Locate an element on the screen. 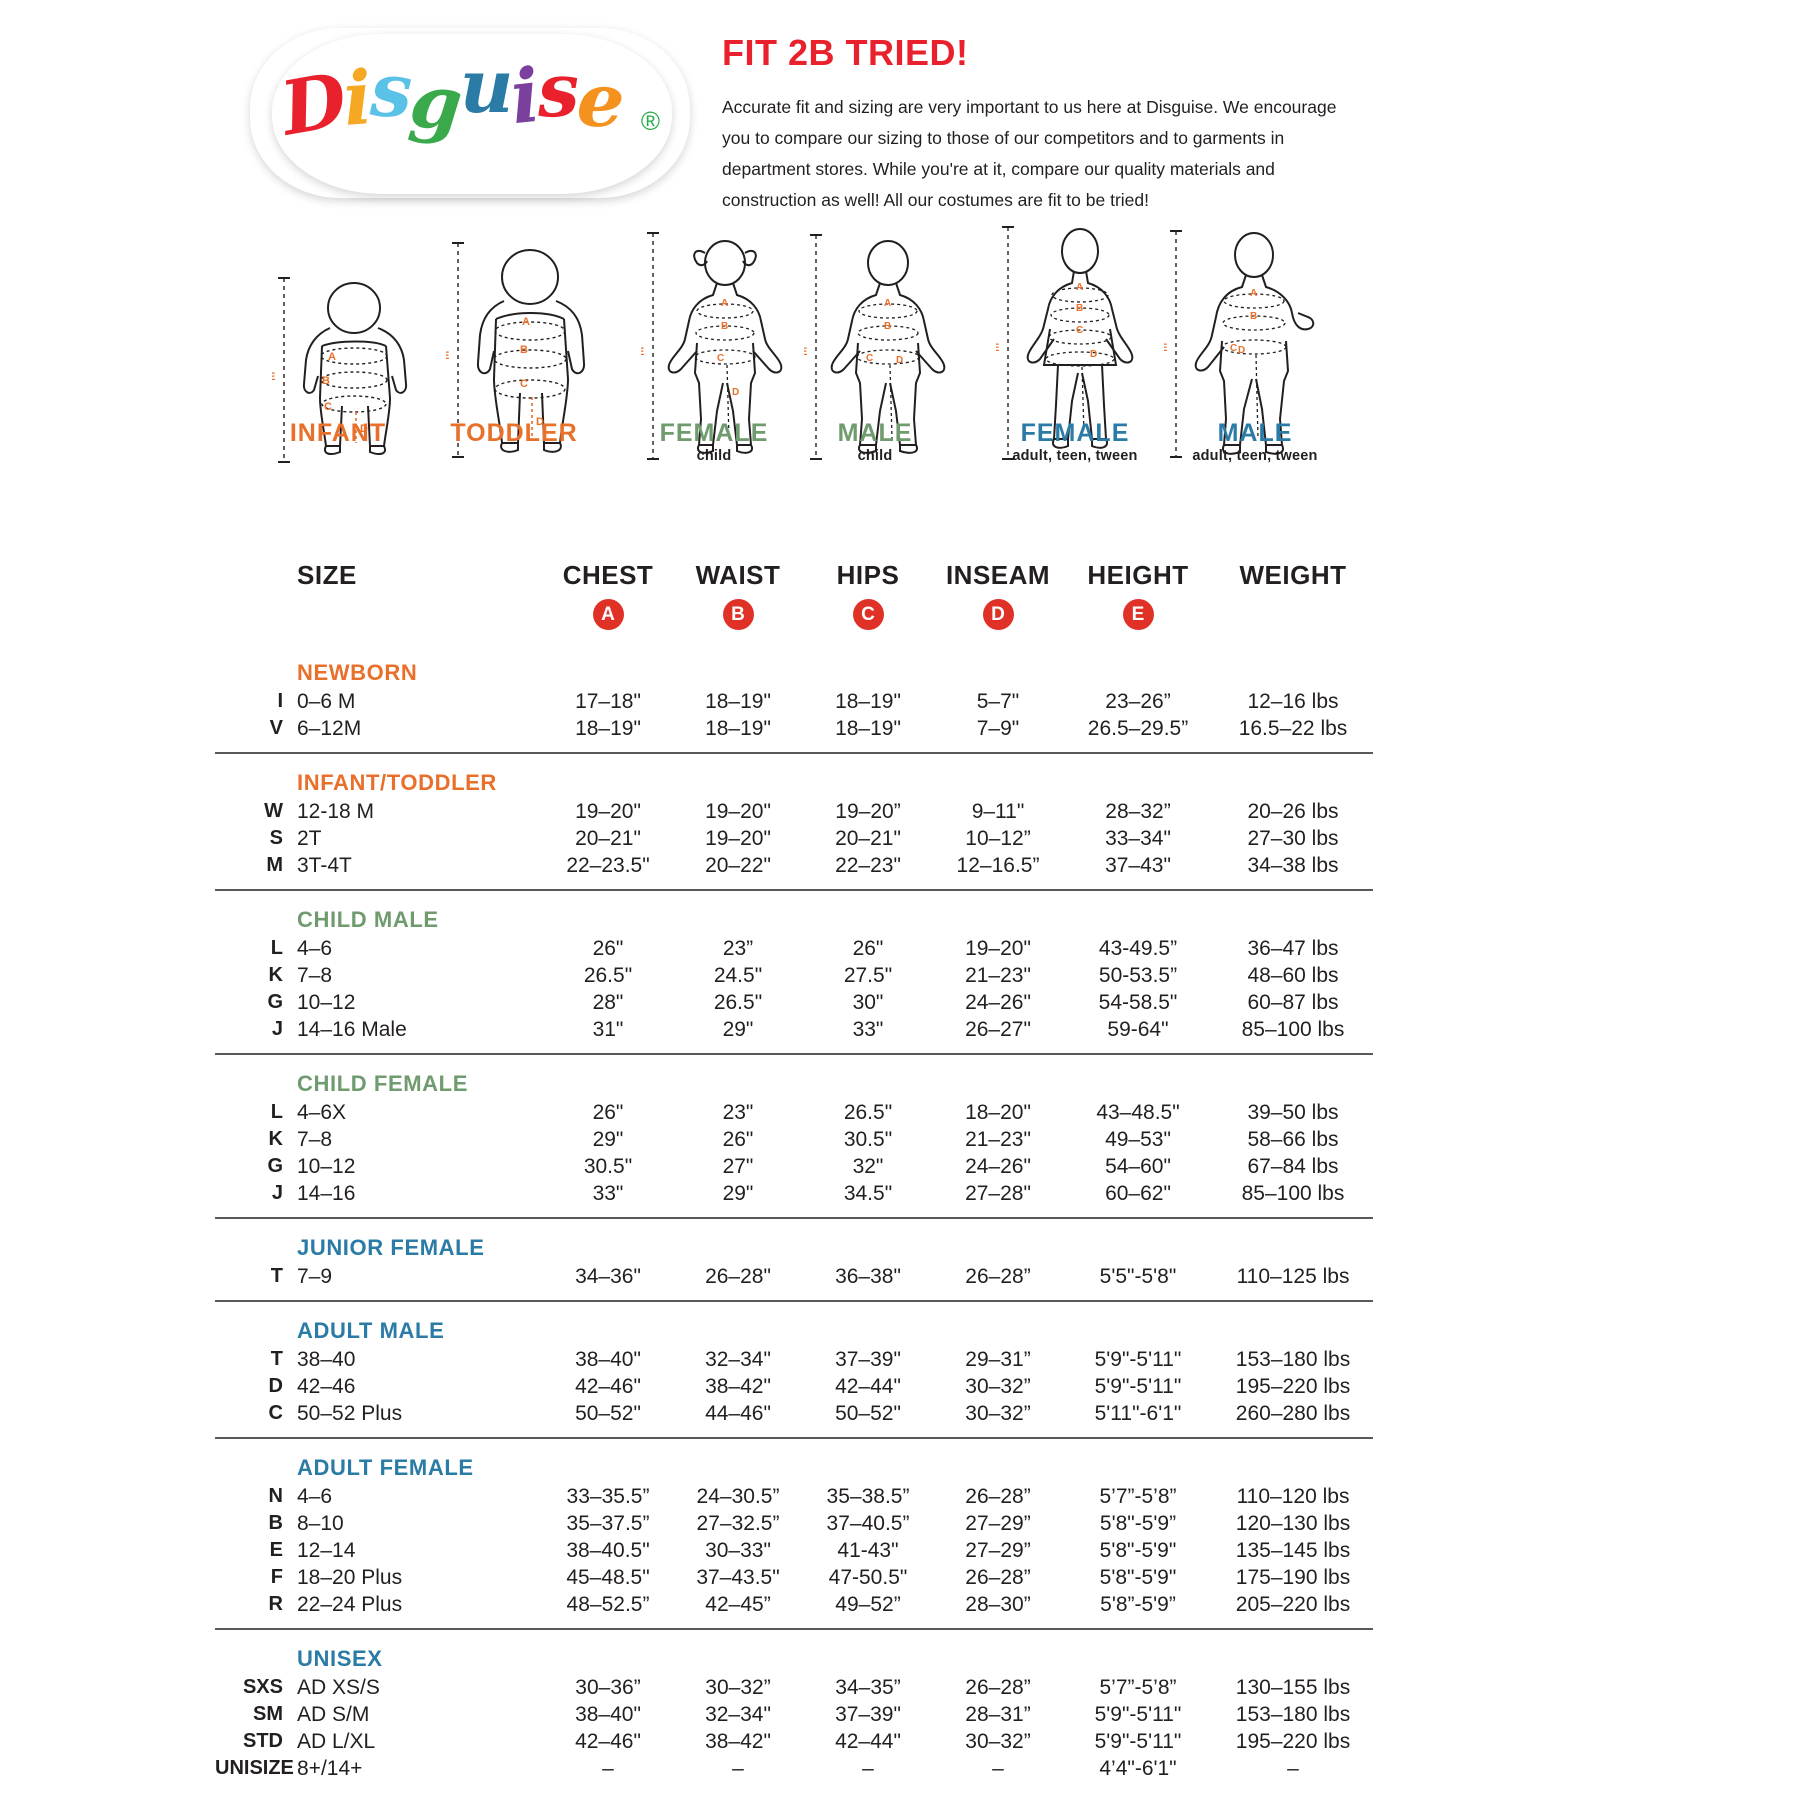 Image resolution: width=1800 pixels, height=1800 pixels. group-code-spacer is located at coordinates (254, 1461).